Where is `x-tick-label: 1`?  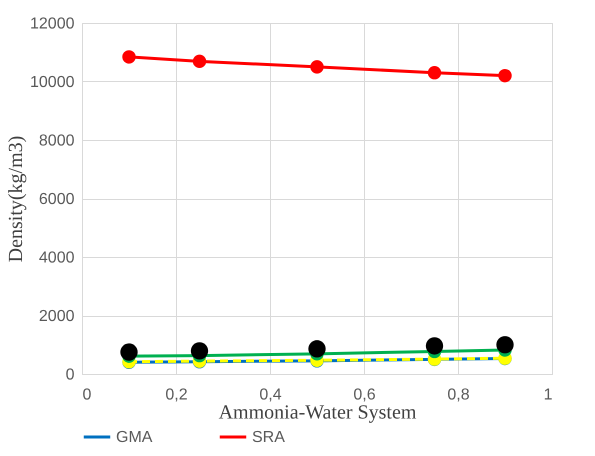
x-tick-label: 1 is located at coordinates (548, 395).